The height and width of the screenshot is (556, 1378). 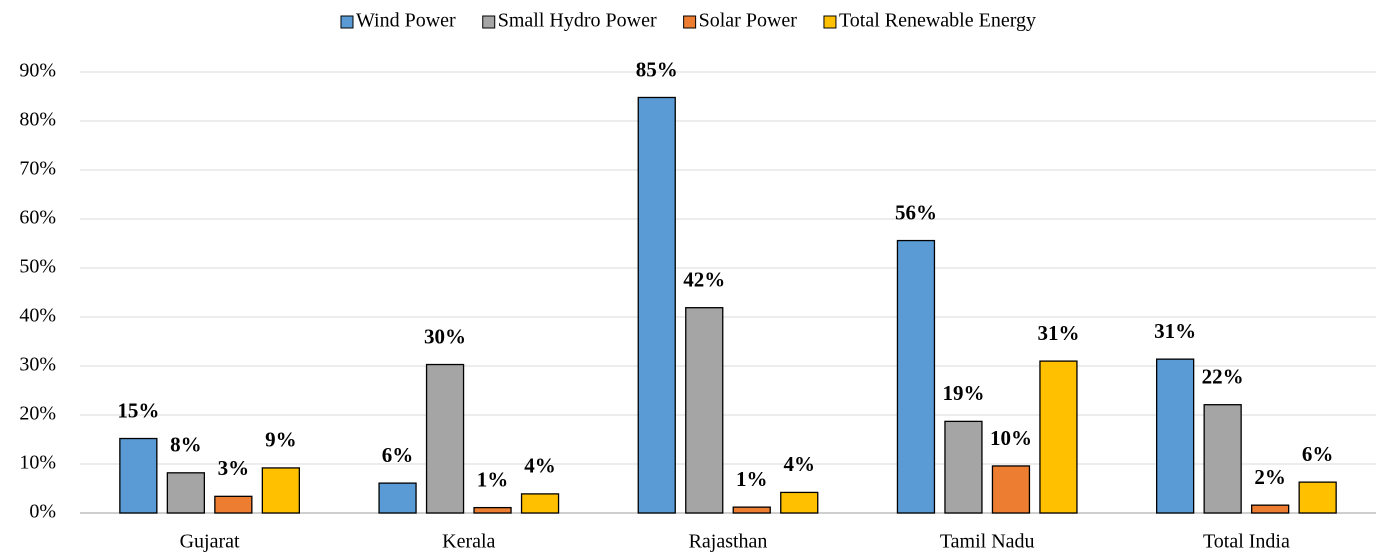 I want to click on data-label: 42%, so click(x=704, y=280).